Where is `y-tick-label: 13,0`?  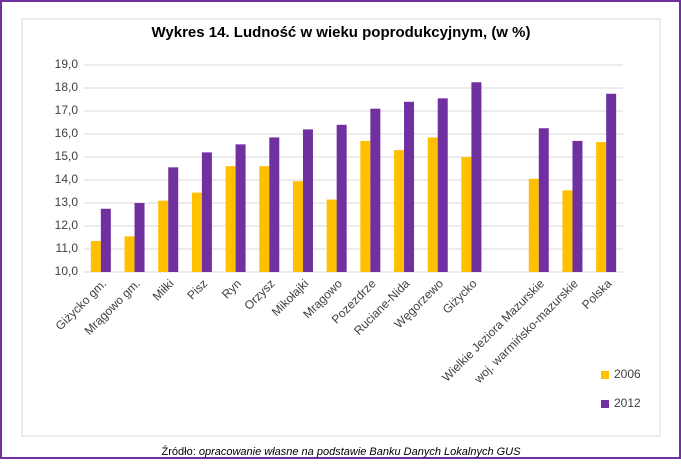
y-tick-label: 13,0 is located at coordinates (67, 202).